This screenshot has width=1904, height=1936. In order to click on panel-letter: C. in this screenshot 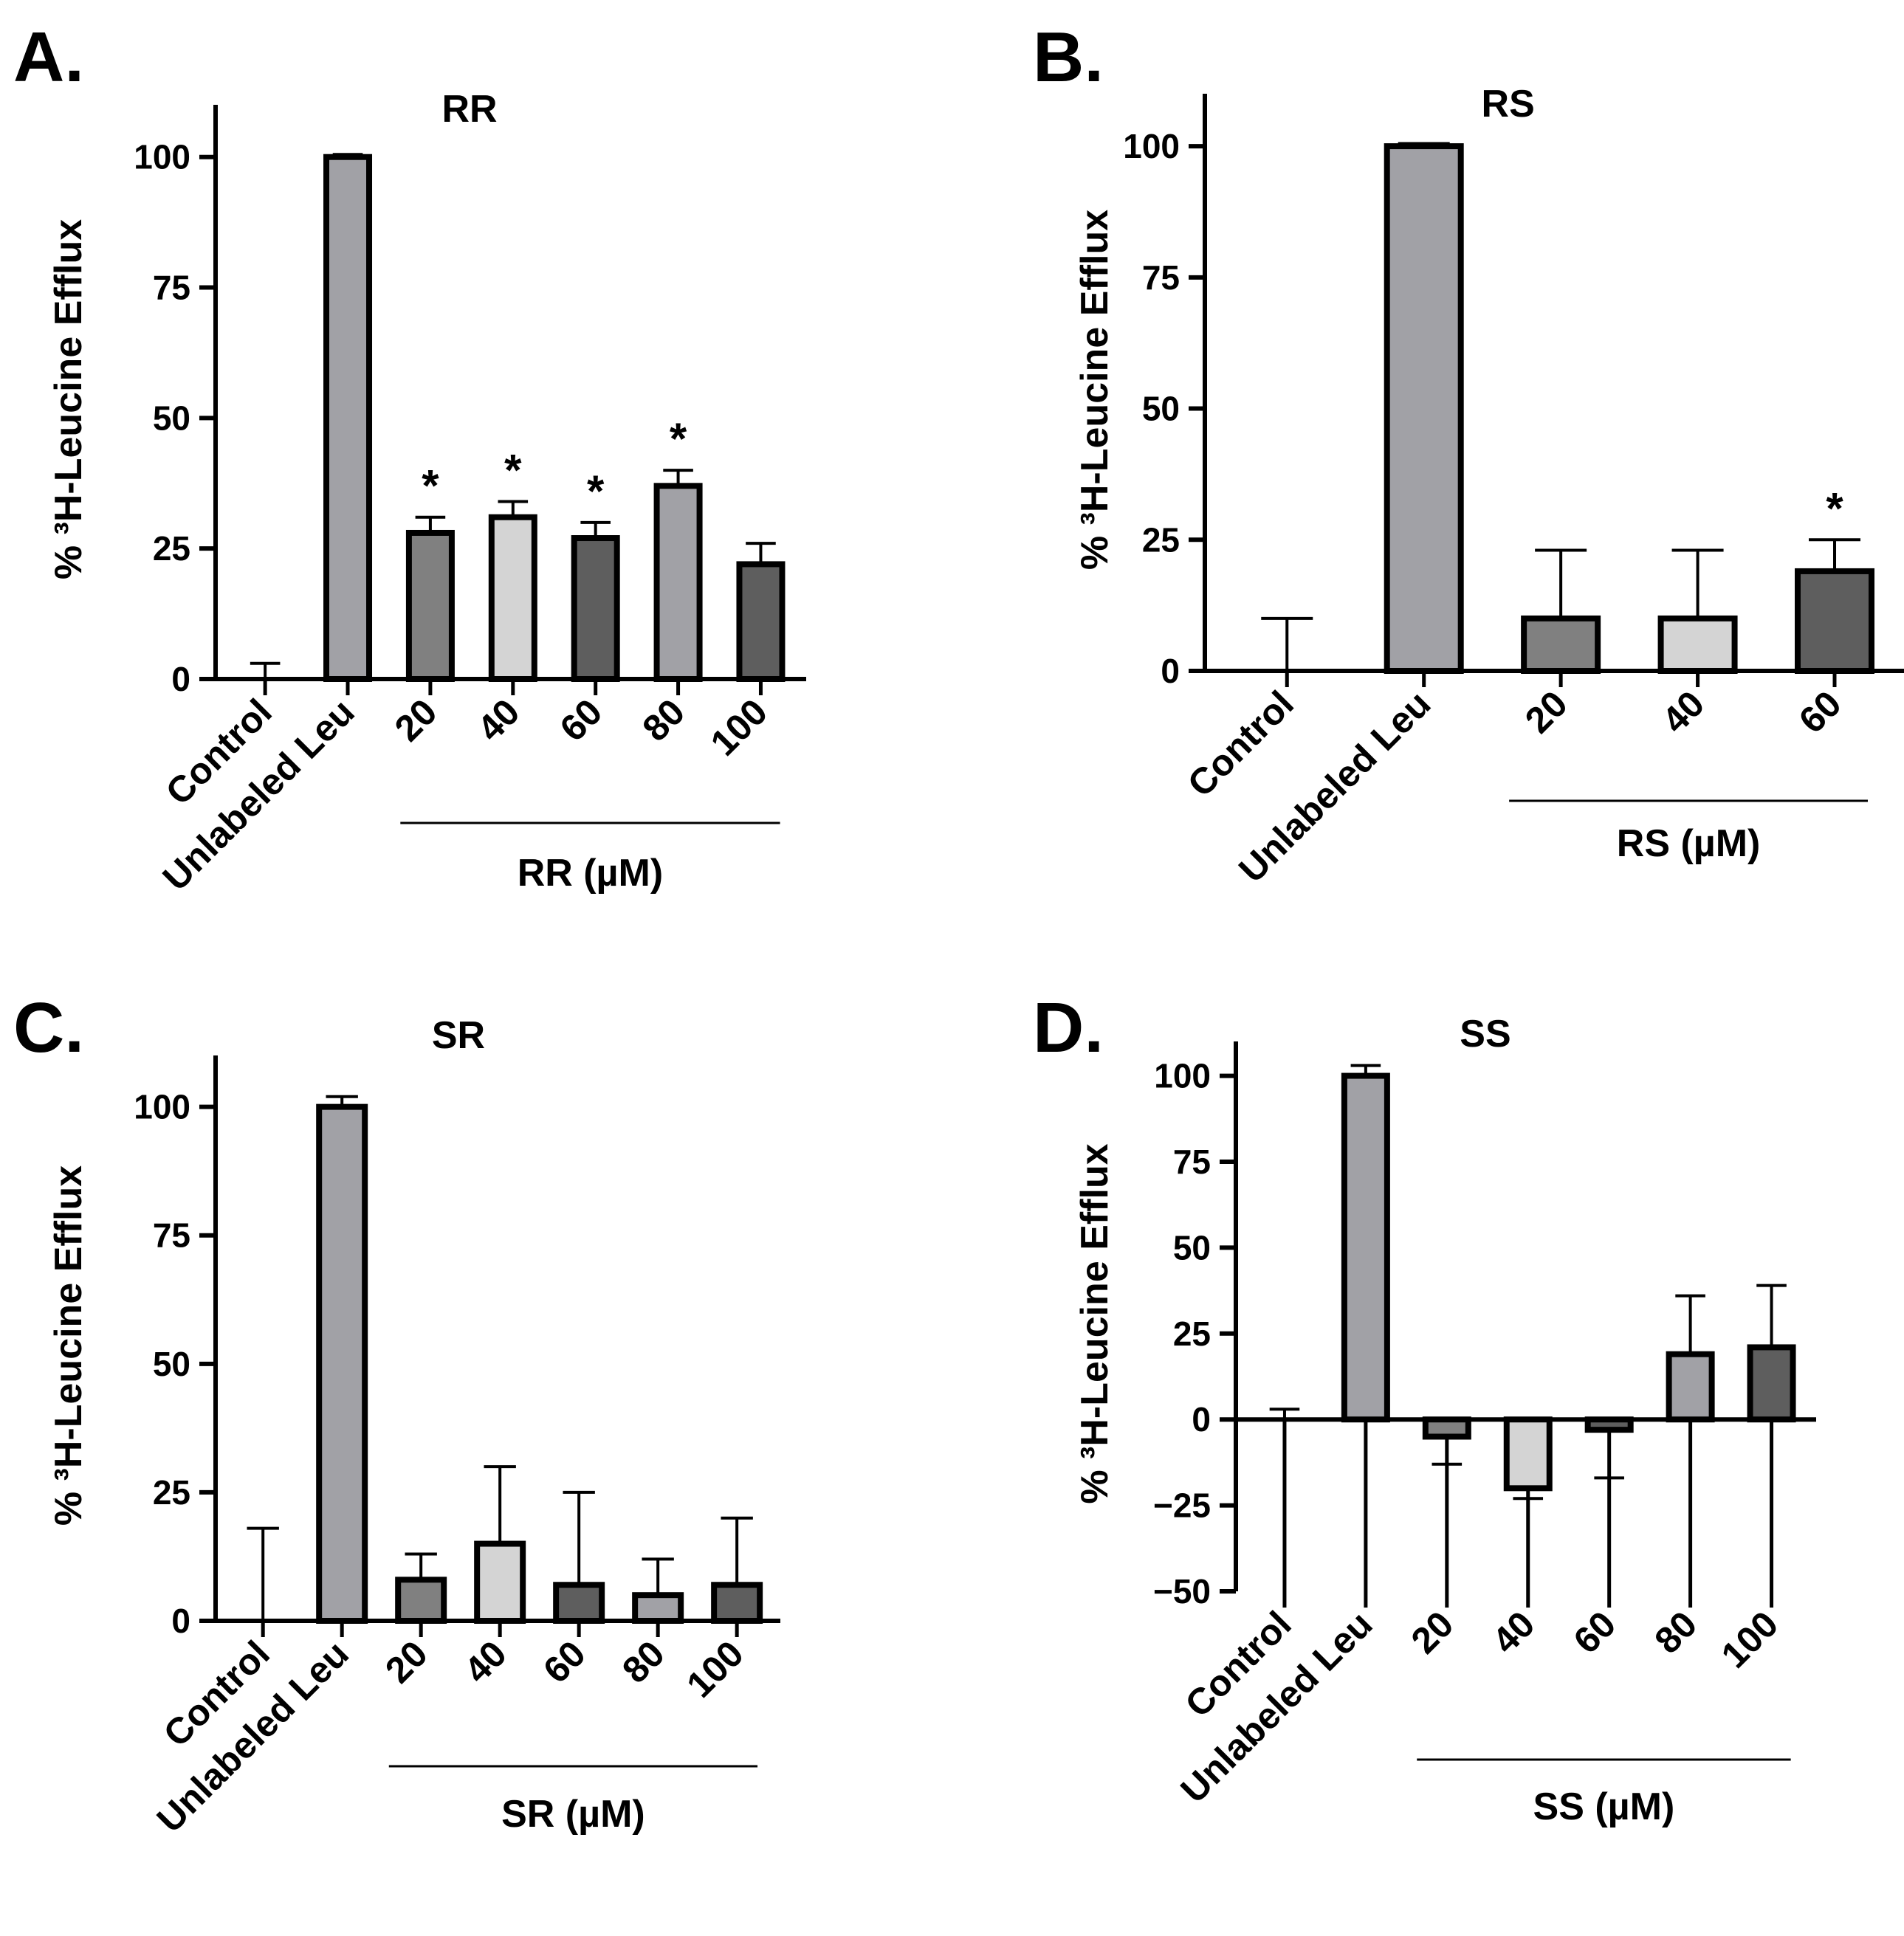, I will do `click(48, 1027)`.